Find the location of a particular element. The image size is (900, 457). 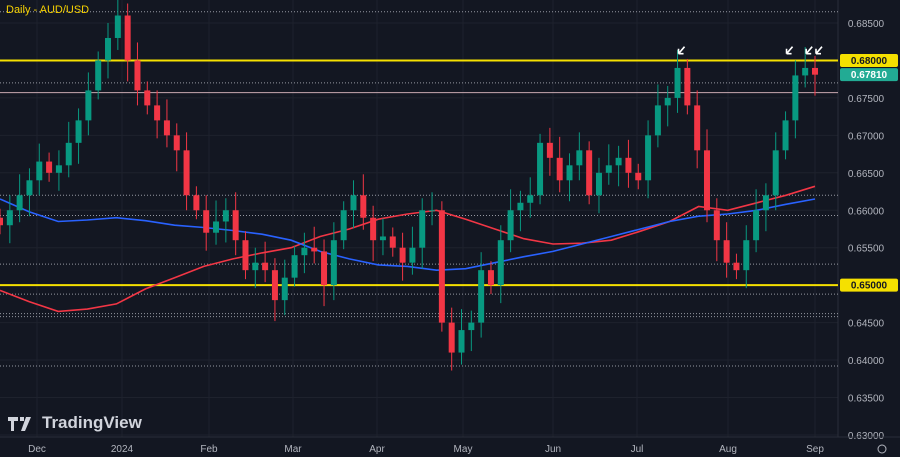

logo-text: TradingView is located at coordinates (92, 422).